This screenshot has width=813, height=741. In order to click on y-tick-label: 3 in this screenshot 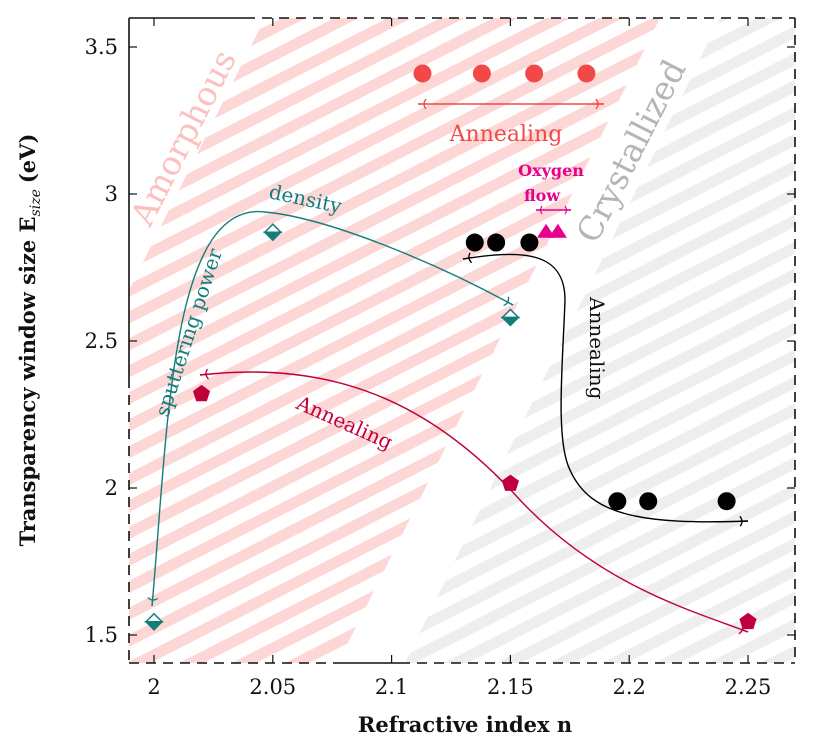, I will do `click(111, 194)`.